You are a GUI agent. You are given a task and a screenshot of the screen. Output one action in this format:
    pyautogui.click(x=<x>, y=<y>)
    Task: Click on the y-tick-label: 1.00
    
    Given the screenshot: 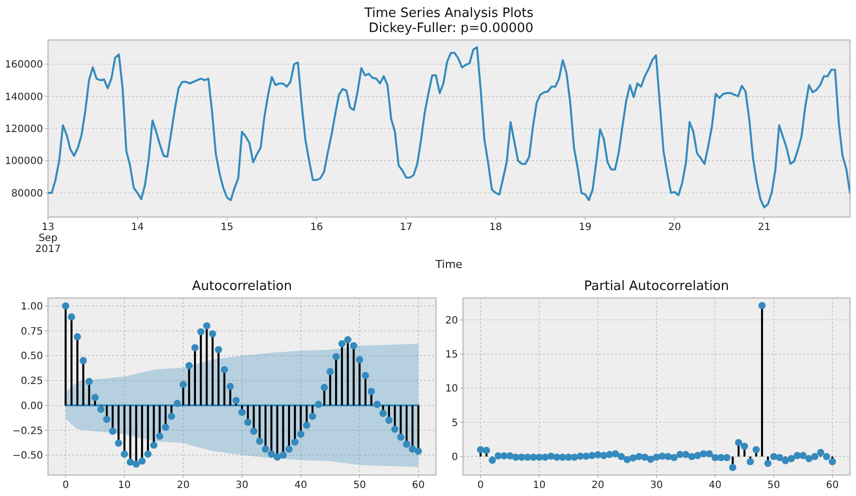 What is the action you would take?
    pyautogui.click(x=31, y=306)
    